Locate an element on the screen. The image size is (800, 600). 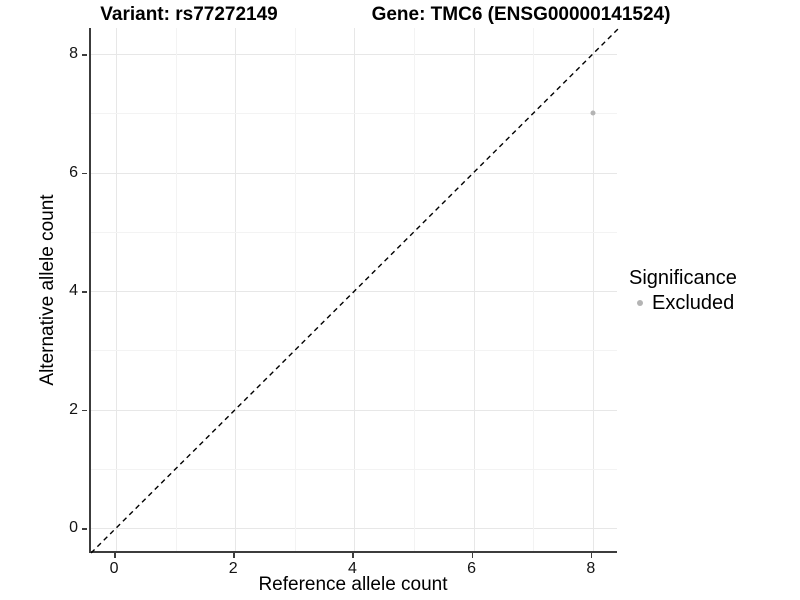
y-axis-title: Alternative allele count is located at coordinates (47, 290).